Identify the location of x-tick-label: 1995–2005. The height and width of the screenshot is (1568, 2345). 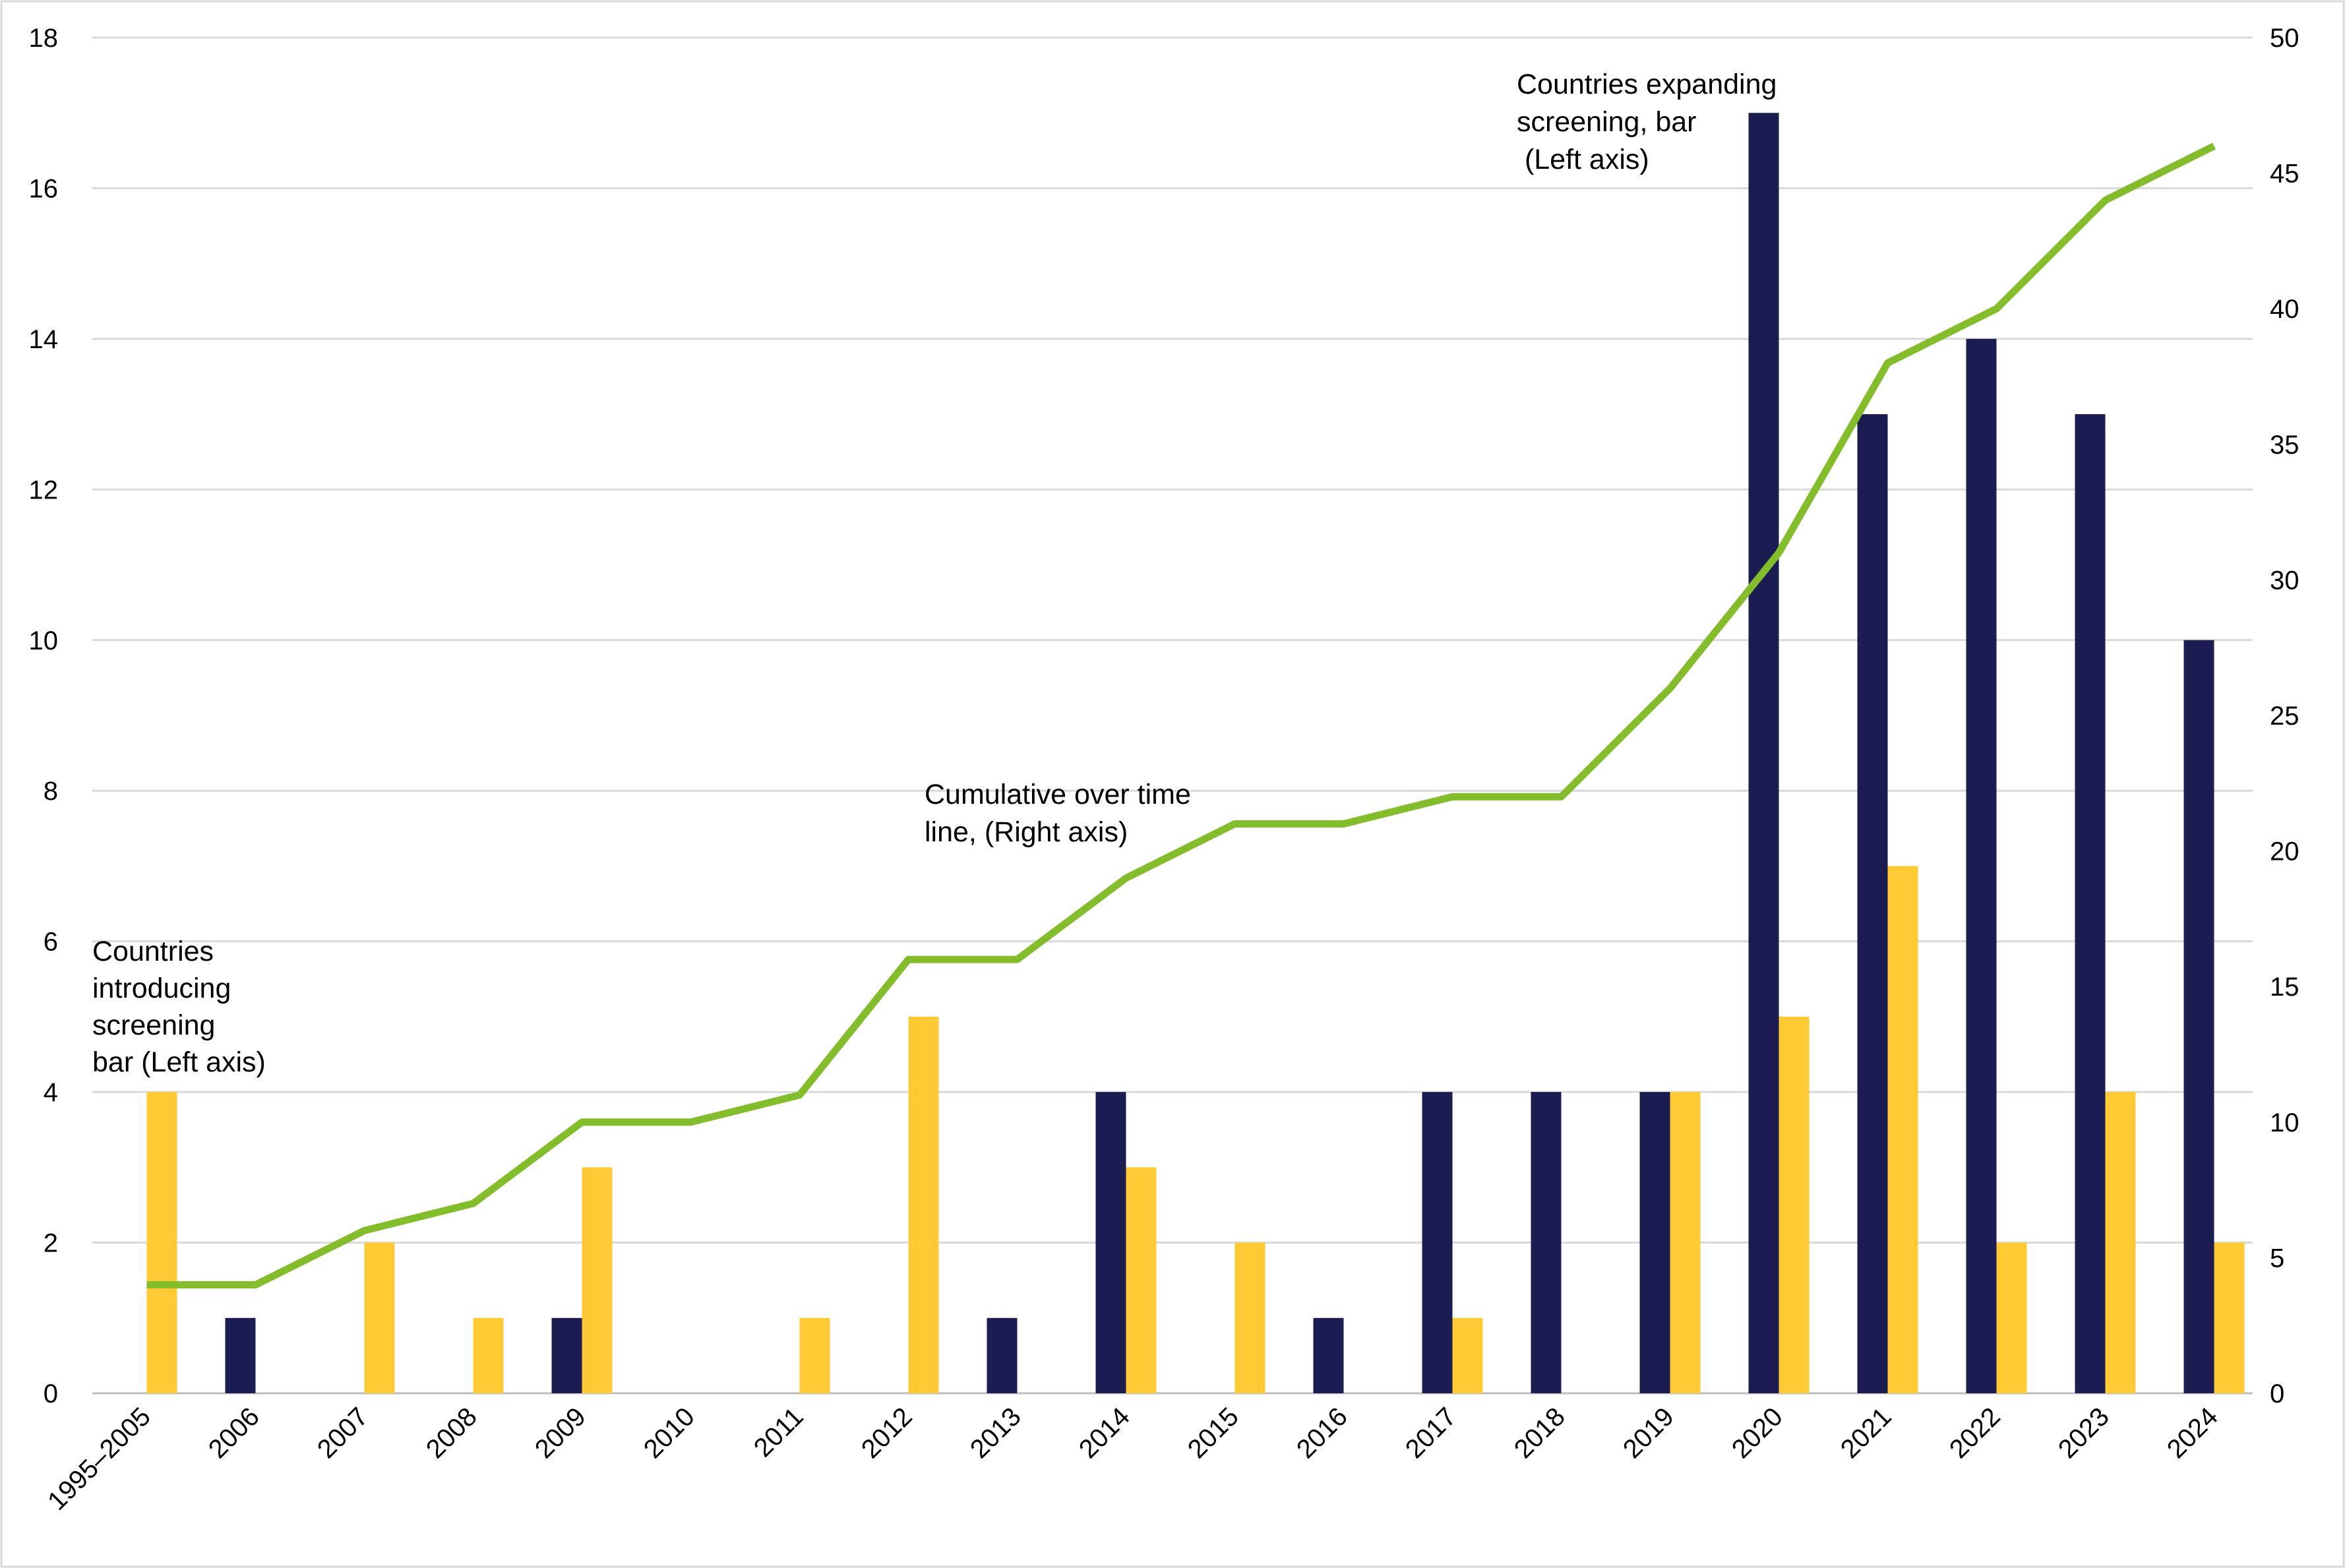
(99, 1459).